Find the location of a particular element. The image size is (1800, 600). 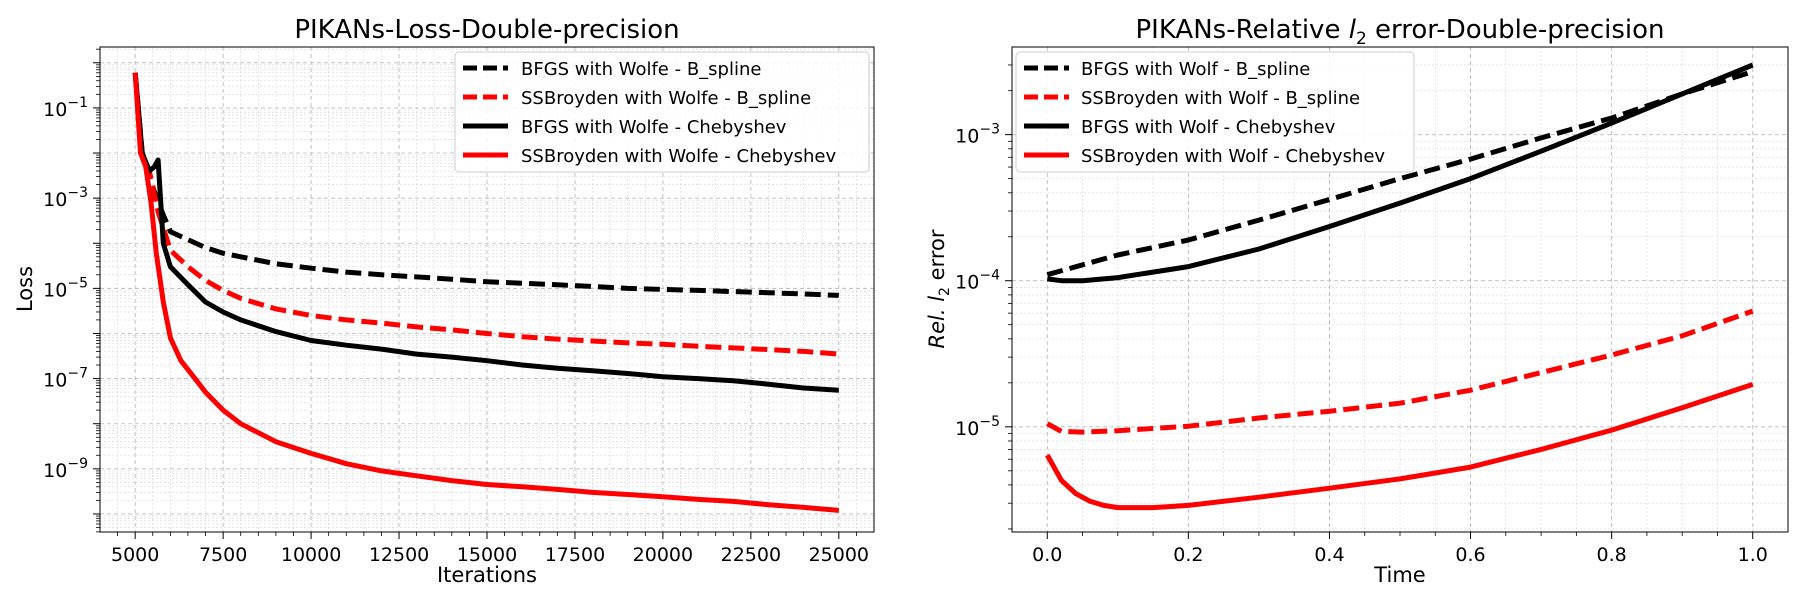

loss-legend-box is located at coordinates (662, 112).